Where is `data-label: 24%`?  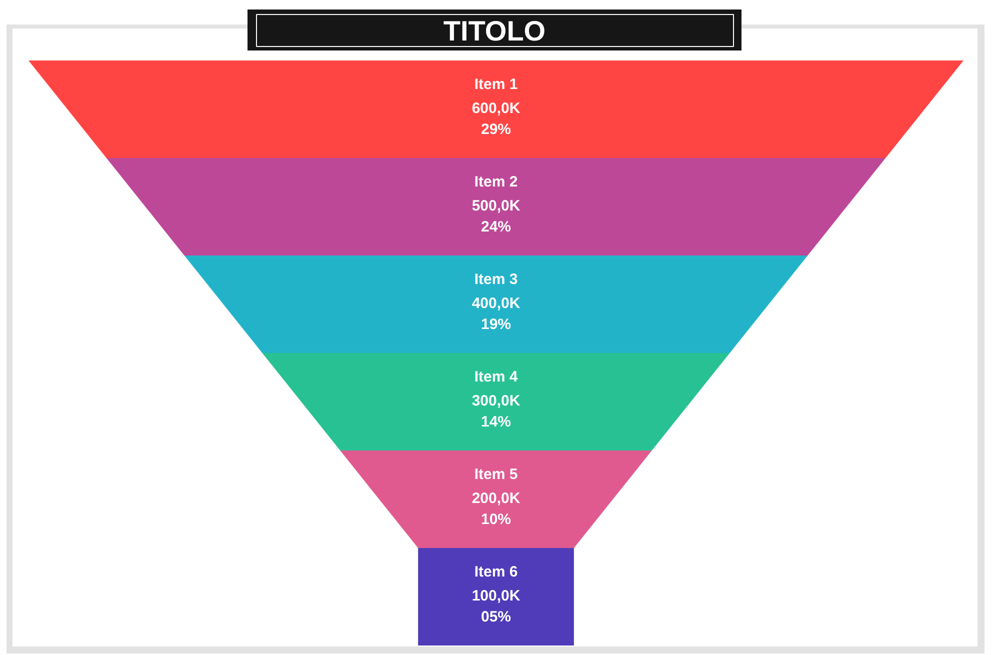 data-label: 24% is located at coordinates (496, 227).